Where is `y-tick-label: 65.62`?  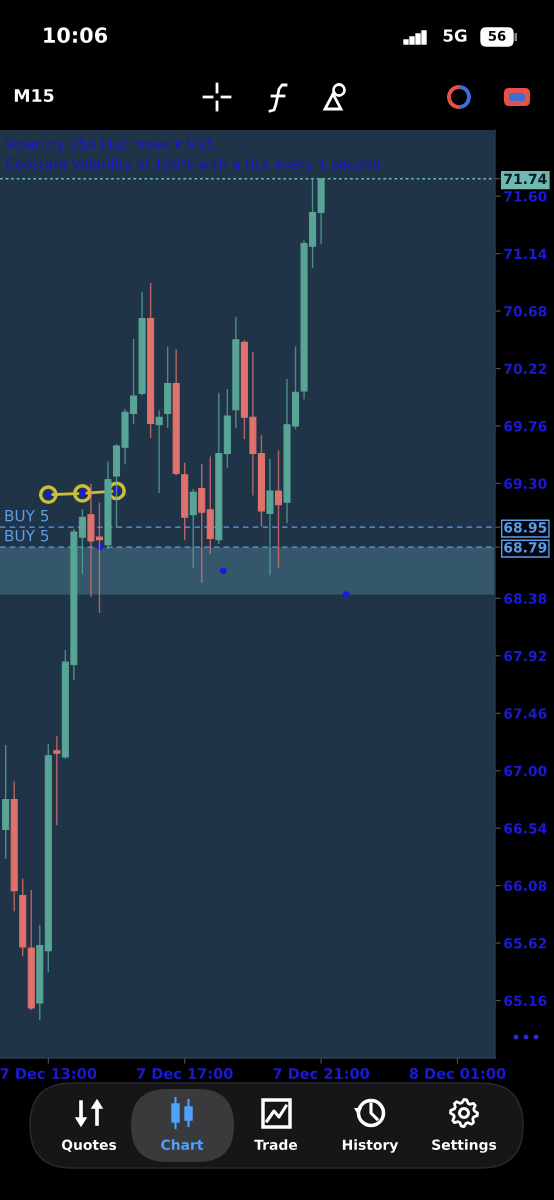 y-tick-label: 65.62 is located at coordinates (525, 943).